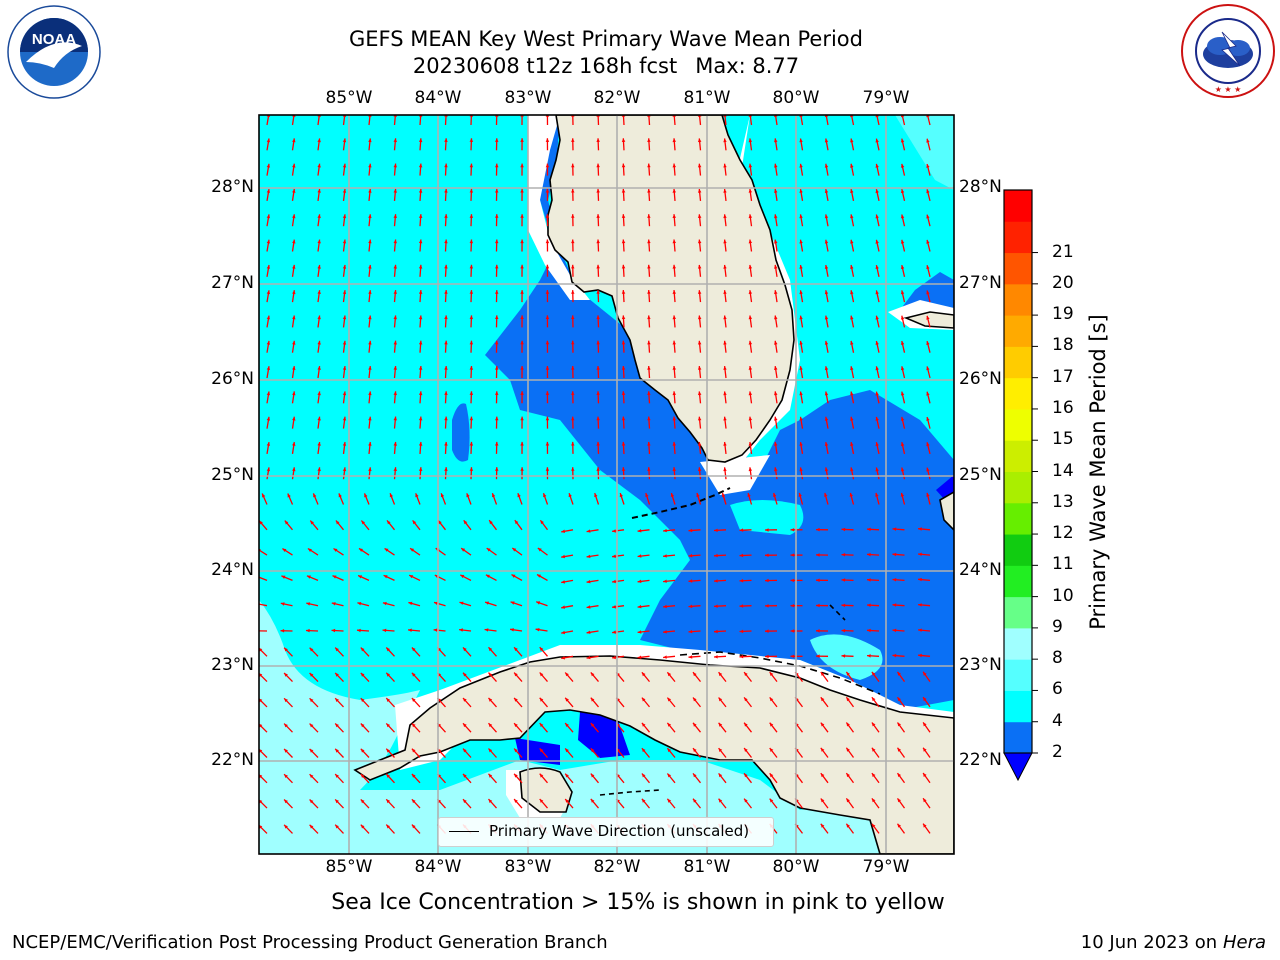 The image size is (1280, 960). What do you see at coordinates (735, 475) in the screenshot?
I see `nearshore-mask-keys` at bounding box center [735, 475].